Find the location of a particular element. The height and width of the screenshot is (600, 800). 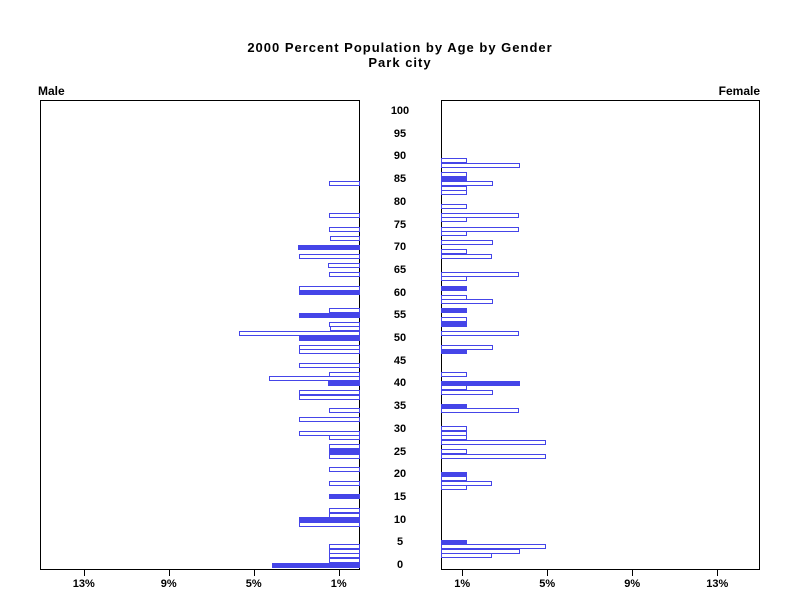

age-tick-70: 70 is located at coordinates (400, 247).